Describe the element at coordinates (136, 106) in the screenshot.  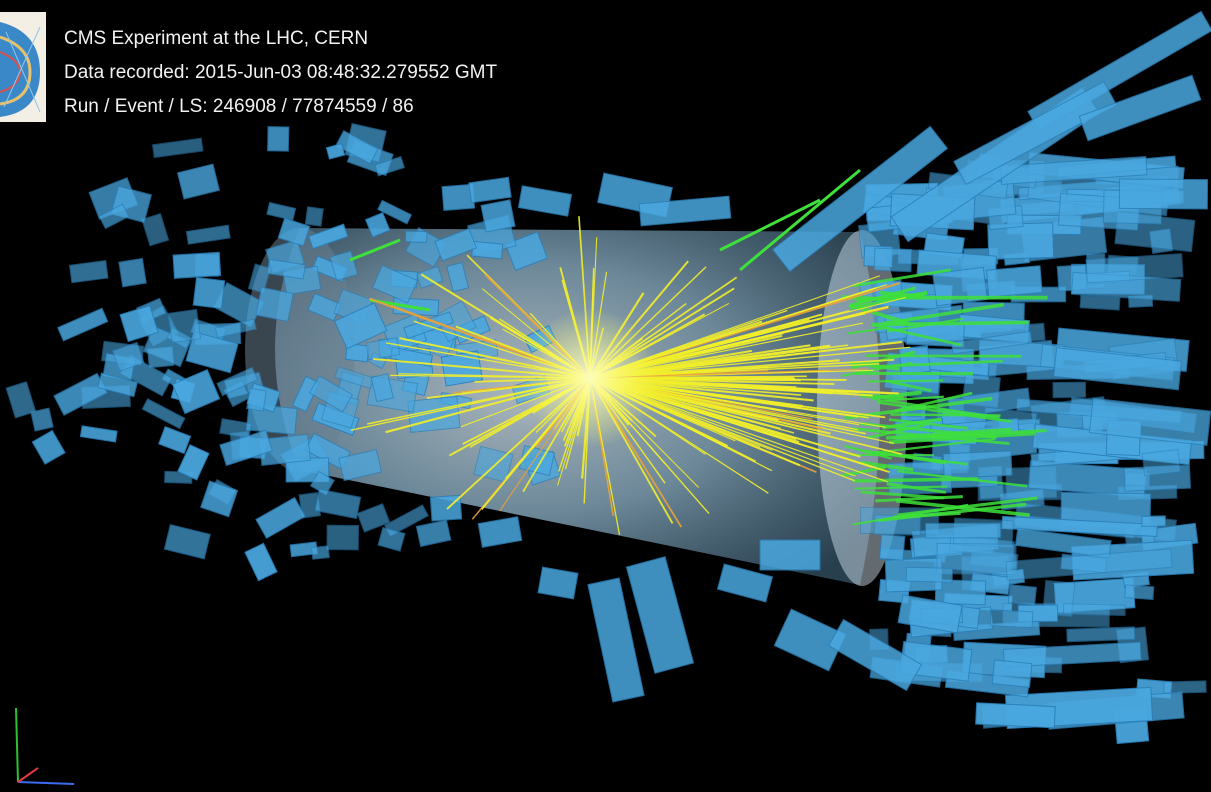
I see `run-label: Run / Event / LS:` at that location.